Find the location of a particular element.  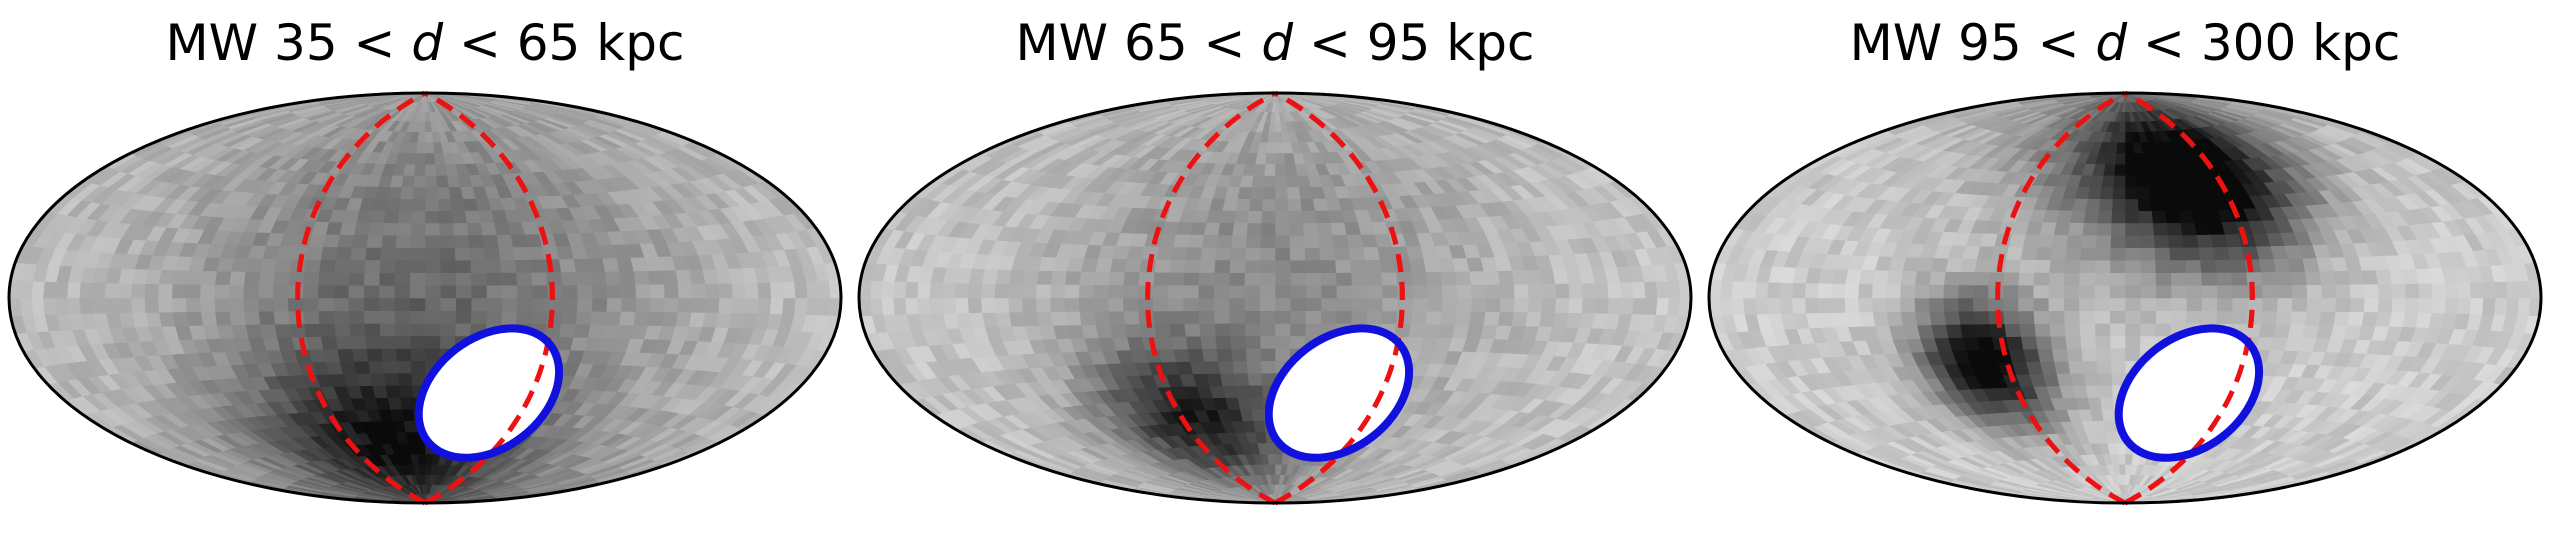

panel-title: MW 35 < d < 65 kpc is located at coordinates (425, 43).